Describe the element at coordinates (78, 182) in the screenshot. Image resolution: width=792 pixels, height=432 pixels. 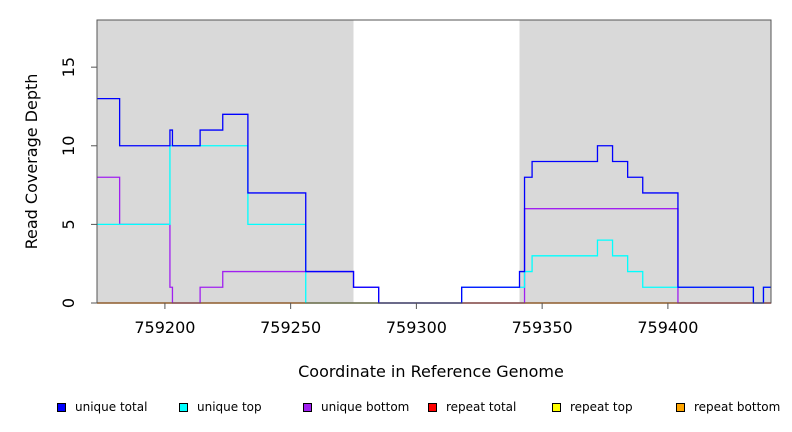
I see `y-axis: 0 5 10 15` at that location.